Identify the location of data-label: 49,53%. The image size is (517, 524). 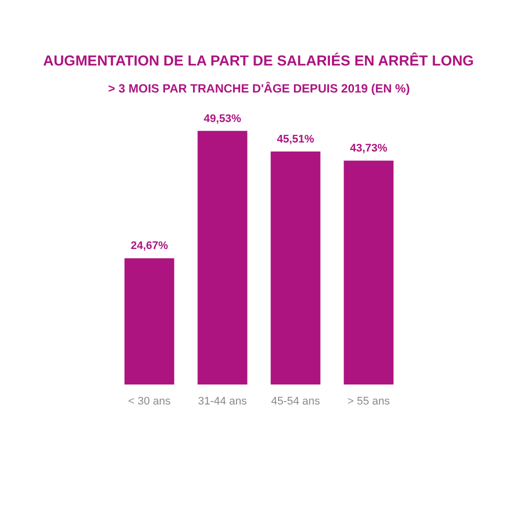
(223, 118).